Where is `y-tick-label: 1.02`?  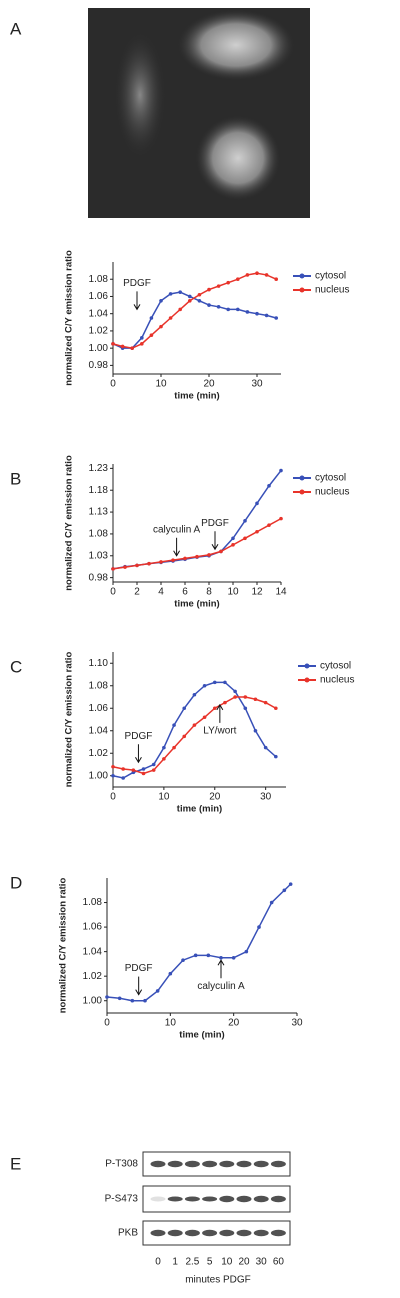
y-tick-label: 1.02 is located at coordinates (99, 331).